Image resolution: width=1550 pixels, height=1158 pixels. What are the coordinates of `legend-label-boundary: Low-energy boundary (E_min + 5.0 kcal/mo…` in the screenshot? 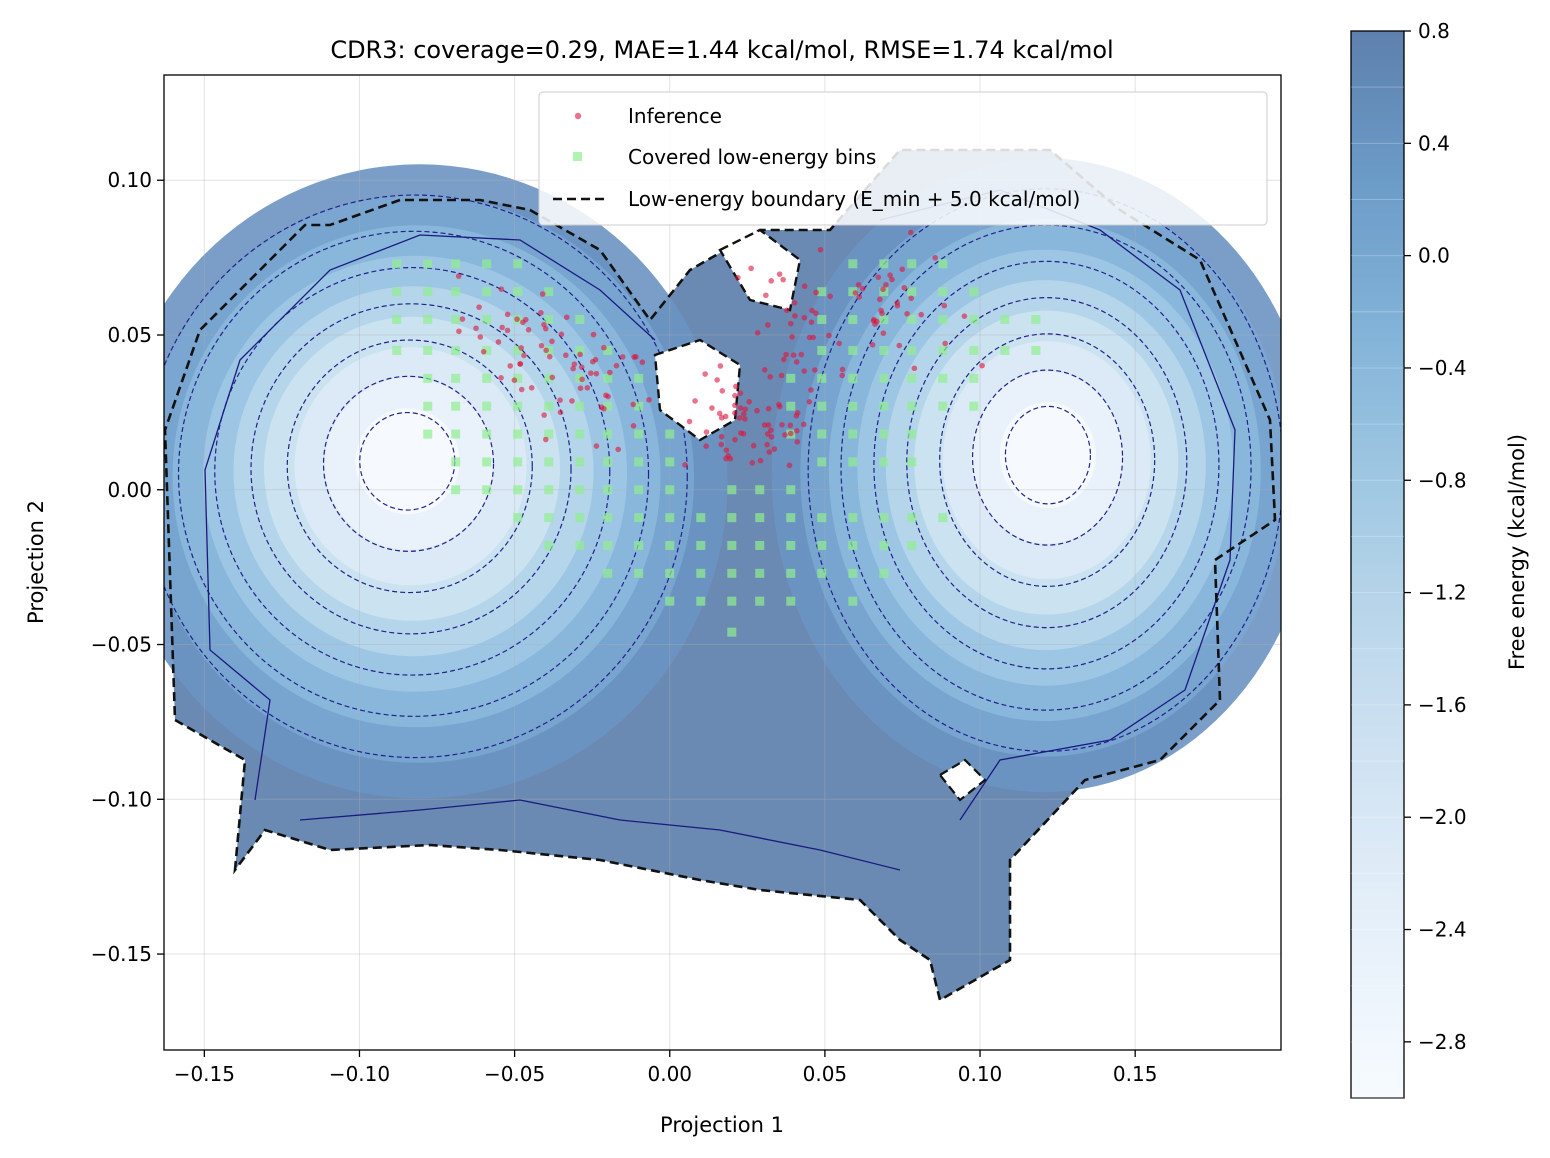 It's located at (854, 199).